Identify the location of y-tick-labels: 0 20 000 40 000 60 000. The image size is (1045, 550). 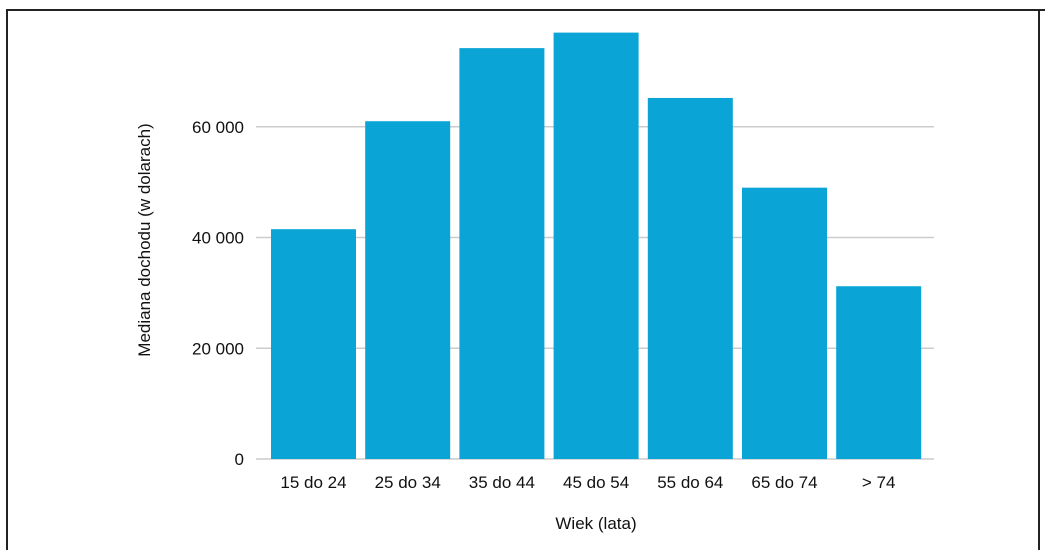
(218, 293).